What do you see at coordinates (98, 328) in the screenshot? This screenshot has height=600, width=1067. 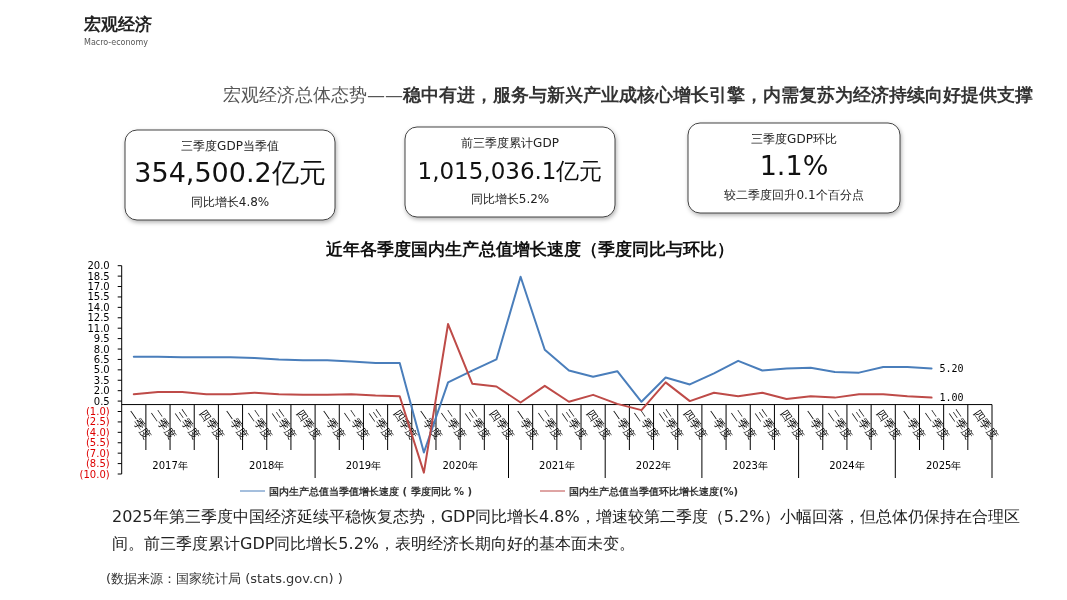 I see `y-tick-label: 11.0` at bounding box center [98, 328].